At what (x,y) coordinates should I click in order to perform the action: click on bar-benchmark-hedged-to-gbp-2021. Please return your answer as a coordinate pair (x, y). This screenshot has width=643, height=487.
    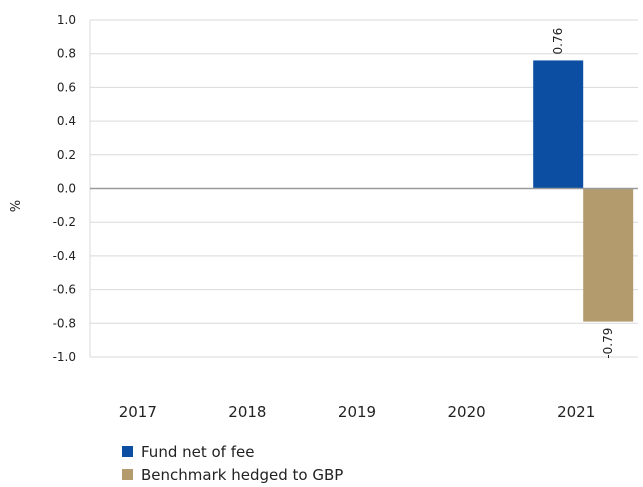
    Looking at the image, I should click on (608, 255).